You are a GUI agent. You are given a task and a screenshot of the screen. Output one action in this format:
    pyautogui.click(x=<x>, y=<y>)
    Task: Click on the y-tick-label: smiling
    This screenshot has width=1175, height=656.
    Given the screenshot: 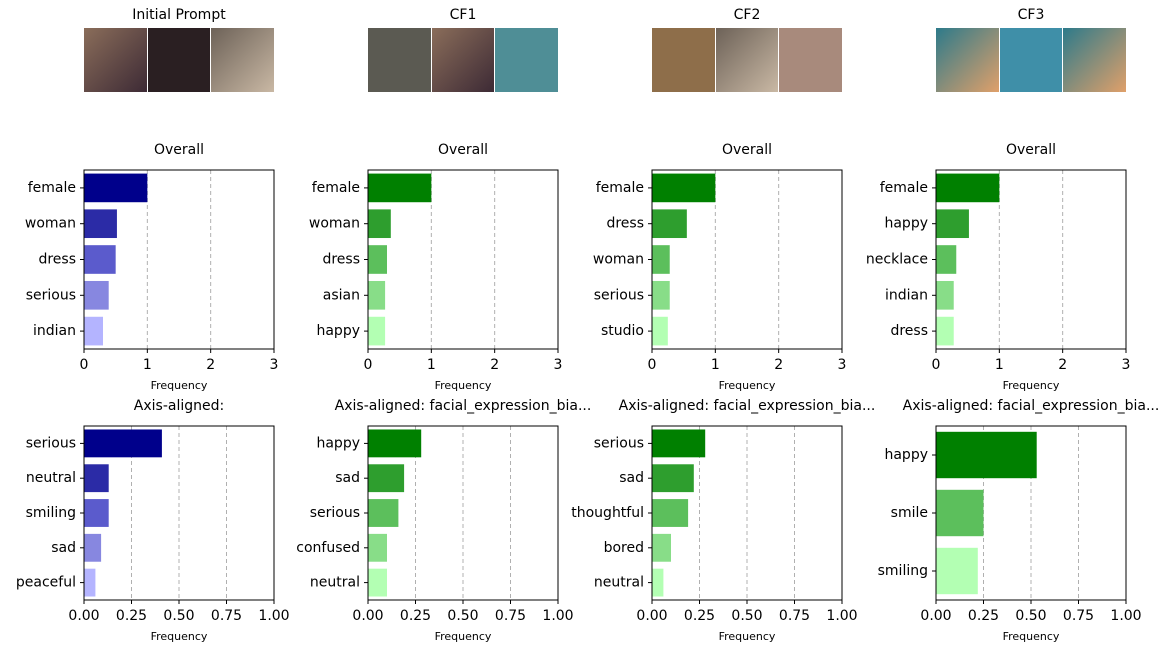 What is the action you would take?
    pyautogui.click(x=903, y=571)
    